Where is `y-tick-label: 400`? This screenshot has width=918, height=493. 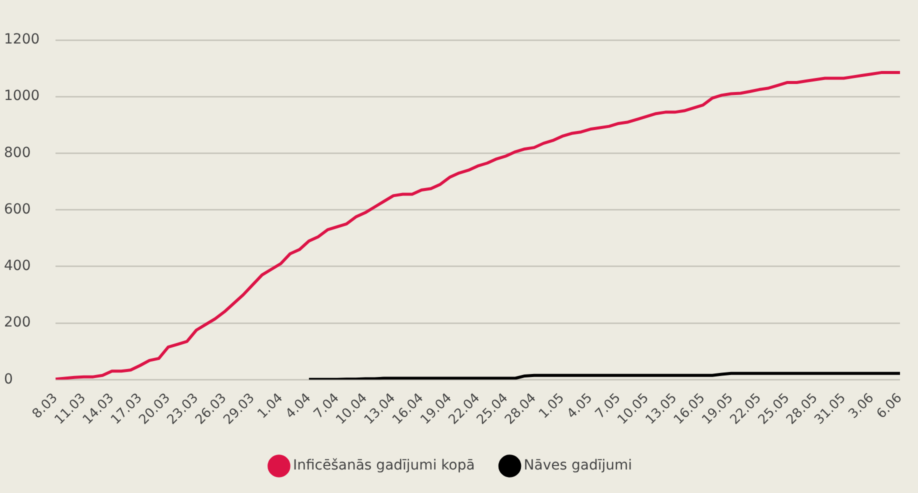
y-tick-label: 400 is located at coordinates (17, 266).